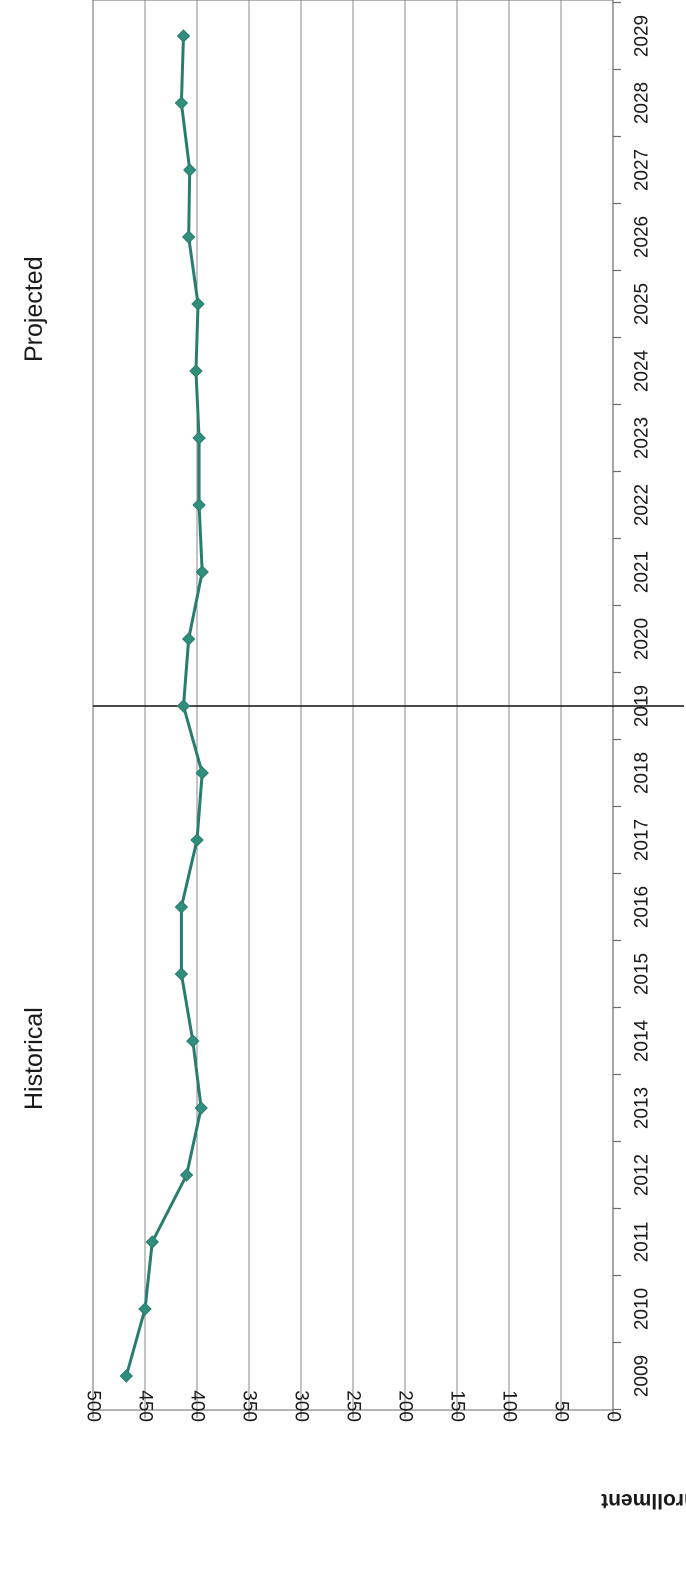  I want to click on value-tick-label: 350, so click(249, 1406).